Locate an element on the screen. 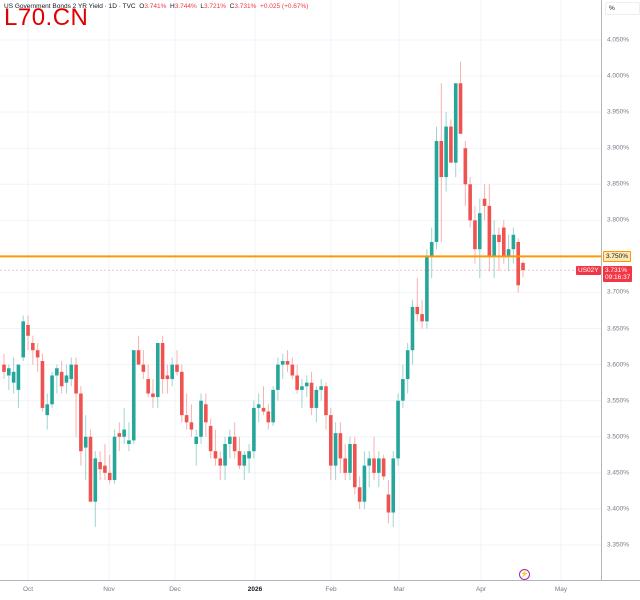 The height and width of the screenshot is (600, 640). time-tick-label: Nov is located at coordinates (109, 589).